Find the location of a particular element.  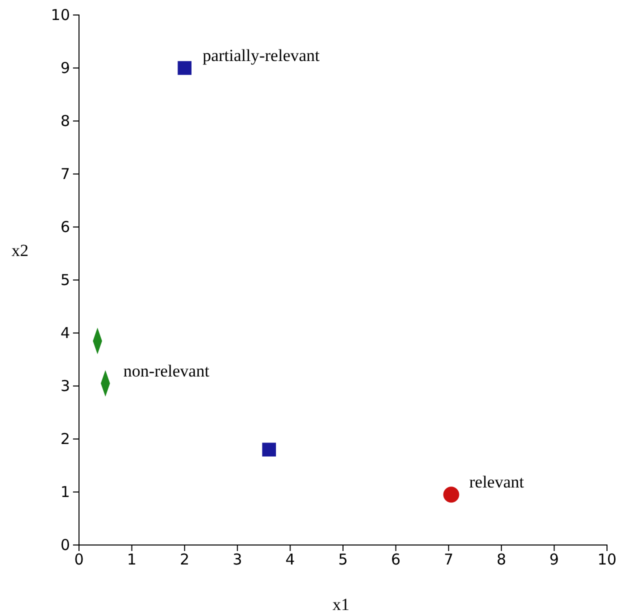

y-tick-label: 10 is located at coordinates (60, 15).